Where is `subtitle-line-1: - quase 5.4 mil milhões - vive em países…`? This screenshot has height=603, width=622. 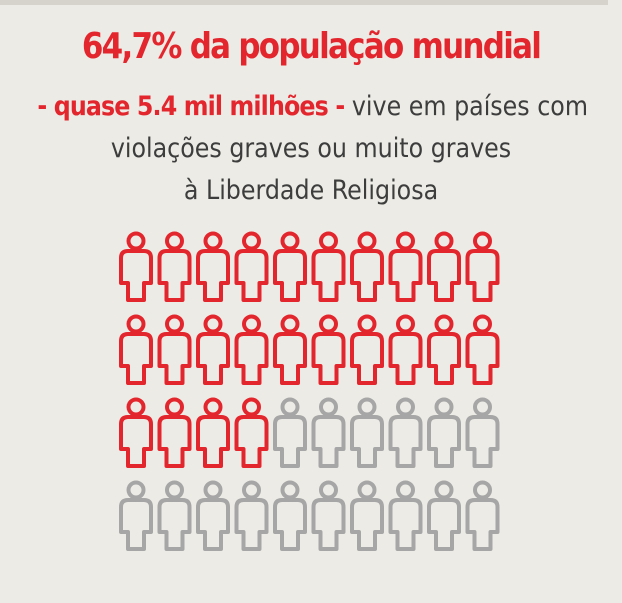
subtitle-line-1: - quase 5.4 mil milhões - vive em países… is located at coordinates (312, 107).